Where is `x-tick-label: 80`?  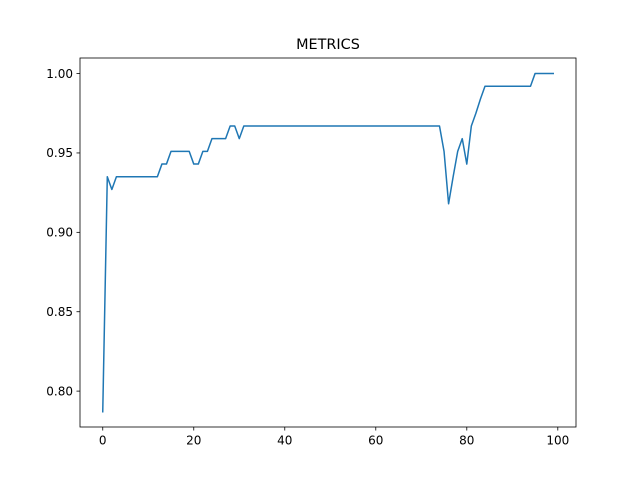
x-tick-label: 80 is located at coordinates (466, 441).